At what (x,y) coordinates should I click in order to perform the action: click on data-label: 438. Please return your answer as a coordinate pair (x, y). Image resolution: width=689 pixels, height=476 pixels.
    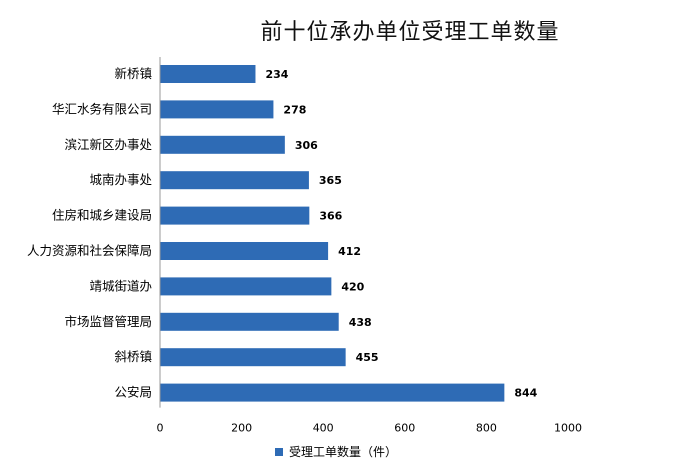
    Looking at the image, I should click on (360, 322).